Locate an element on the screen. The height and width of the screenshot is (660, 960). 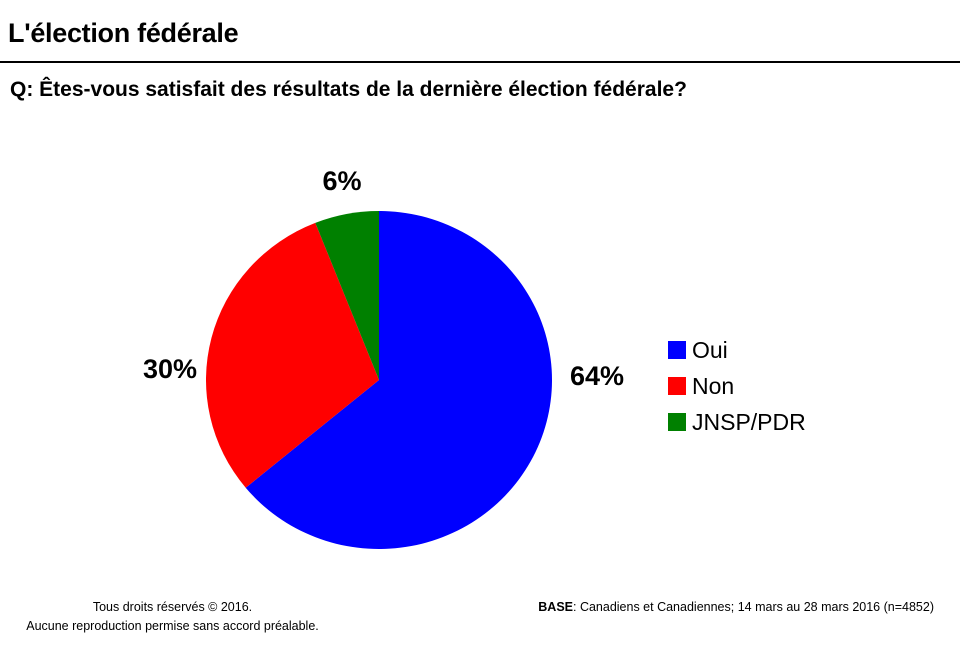
data-label-oui: 64% is located at coordinates (597, 376).